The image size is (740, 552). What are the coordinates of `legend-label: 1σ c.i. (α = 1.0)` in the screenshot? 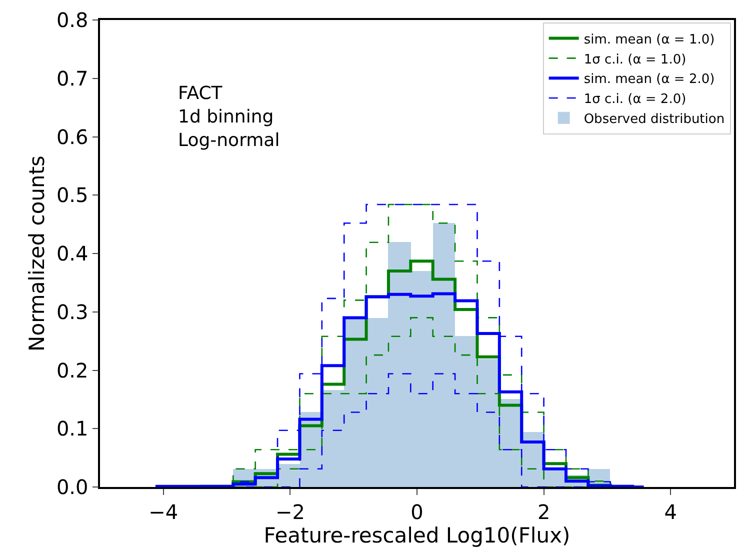 It's located at (635, 60).